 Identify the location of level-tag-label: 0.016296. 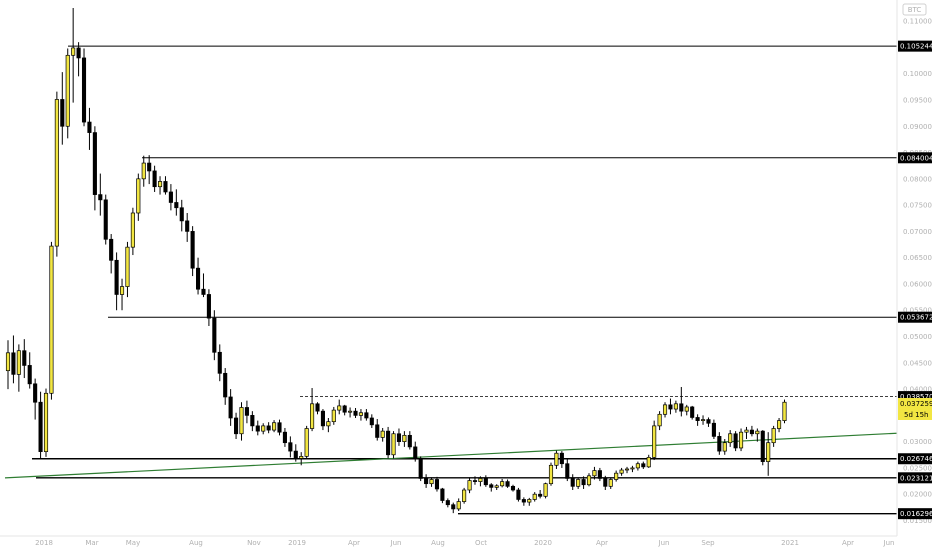
(916, 514).